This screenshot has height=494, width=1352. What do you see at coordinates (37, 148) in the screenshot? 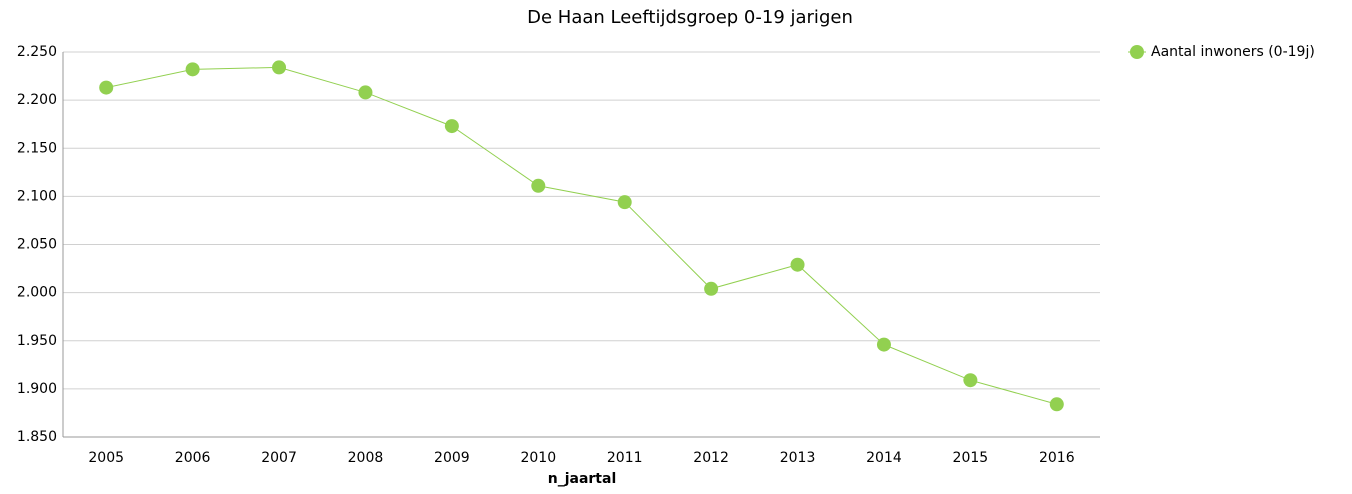
I see `y-tick-label: 2.150` at bounding box center [37, 148].